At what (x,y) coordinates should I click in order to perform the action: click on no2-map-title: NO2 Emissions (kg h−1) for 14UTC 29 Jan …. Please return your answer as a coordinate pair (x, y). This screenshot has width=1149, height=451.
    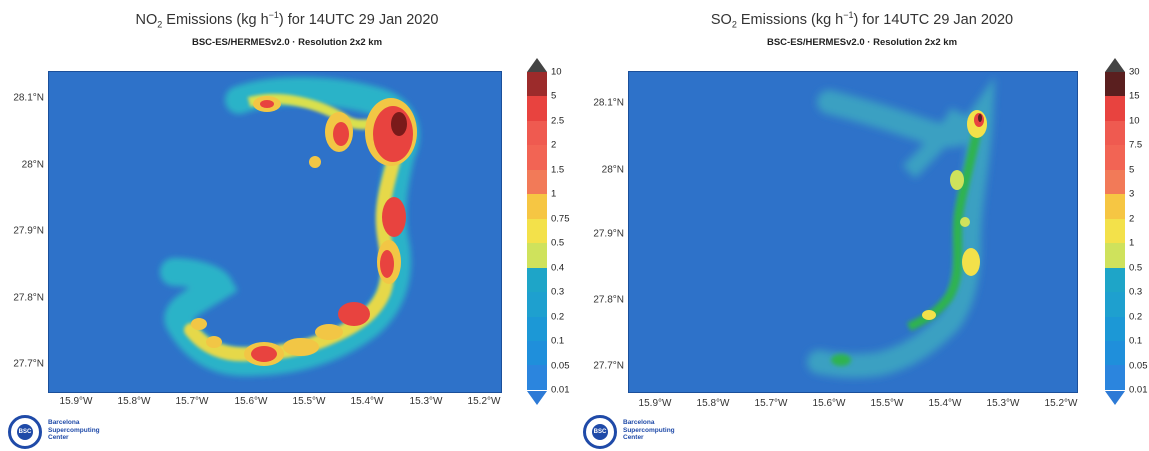
    Looking at the image, I should click on (287, 20).